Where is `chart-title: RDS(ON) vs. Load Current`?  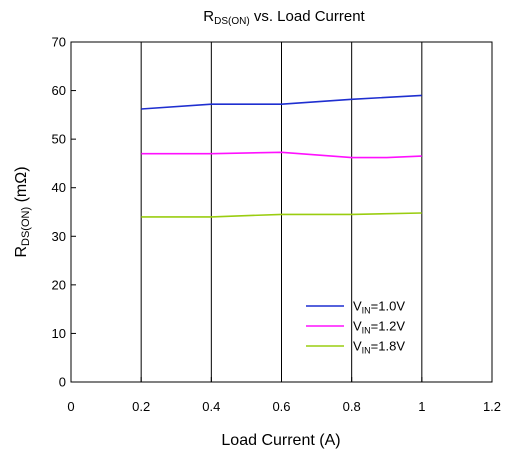
chart-title: RDS(ON) vs. Load Current is located at coordinates (284, 17).